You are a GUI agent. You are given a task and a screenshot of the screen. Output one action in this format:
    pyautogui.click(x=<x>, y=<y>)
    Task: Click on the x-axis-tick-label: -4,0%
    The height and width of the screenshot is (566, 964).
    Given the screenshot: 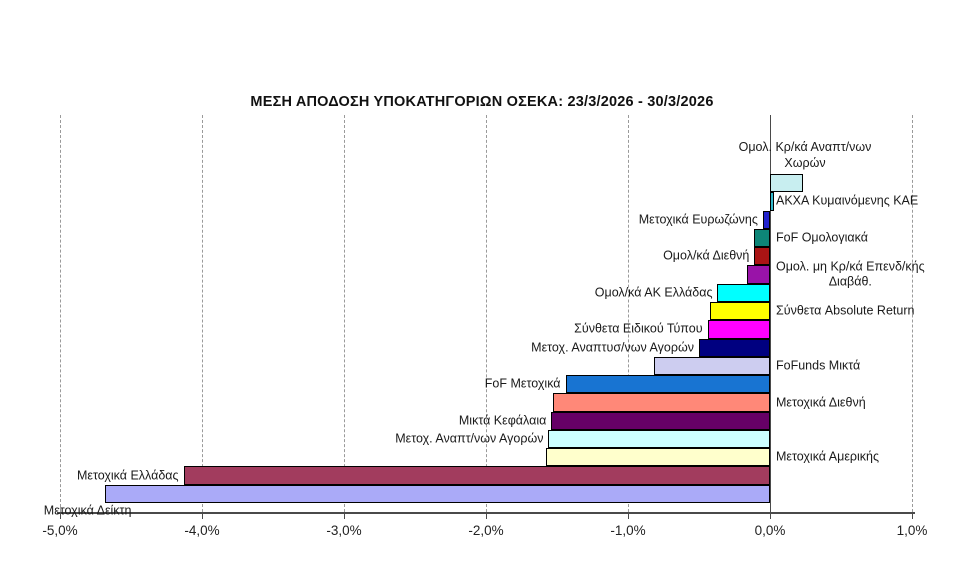 What is the action you would take?
    pyautogui.click(x=202, y=530)
    